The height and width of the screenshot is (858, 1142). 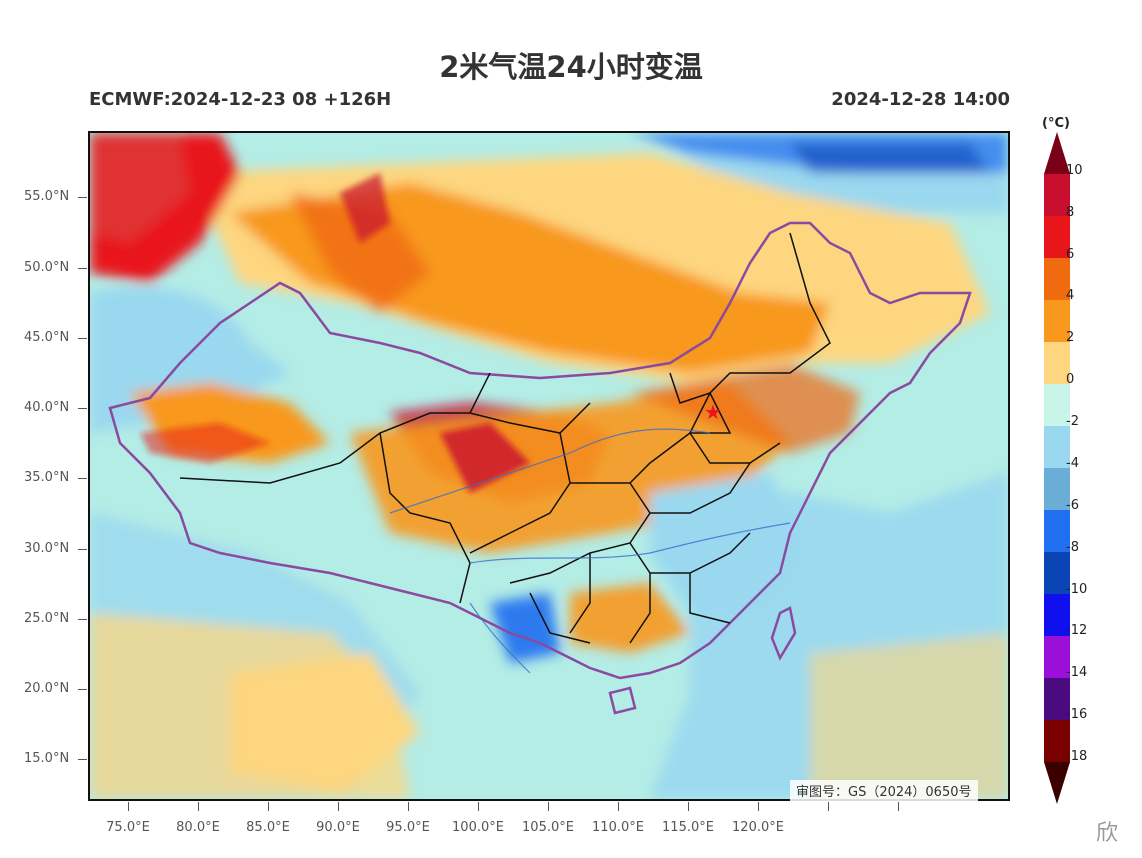 I want to click on colorbar-label: 4, so click(x=1070, y=295).